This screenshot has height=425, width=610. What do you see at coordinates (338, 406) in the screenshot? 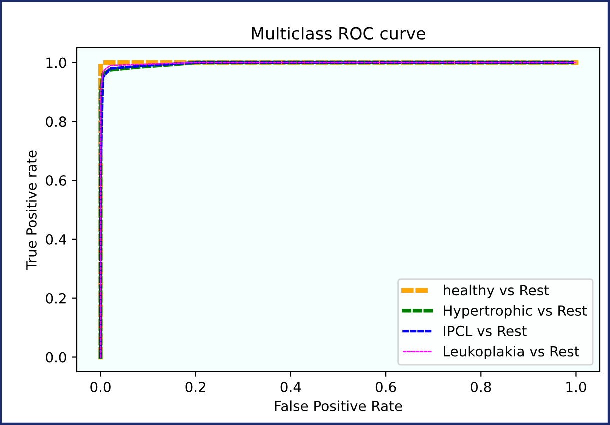
I see `x-axis-title: False Positive Rate` at bounding box center [338, 406].